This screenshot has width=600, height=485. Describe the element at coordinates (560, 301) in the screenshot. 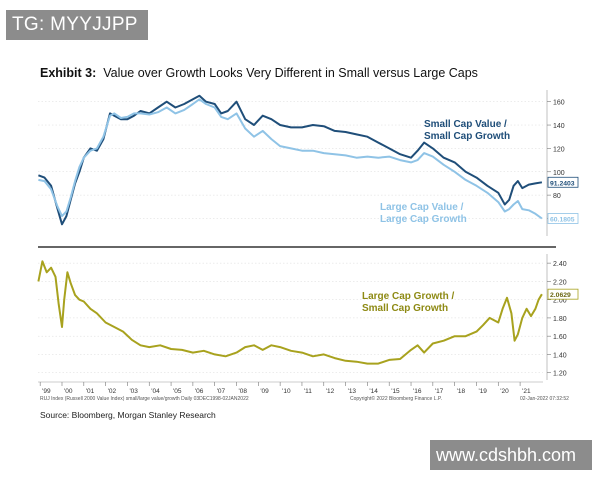

I see `y-tick-label: 2.00` at that location.